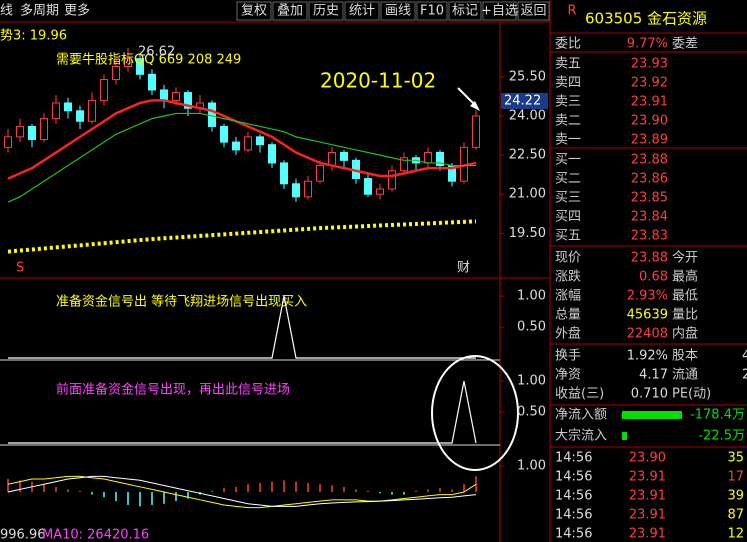 The height and width of the screenshot is (542, 747). I want to click on badge: R, so click(571, 11).